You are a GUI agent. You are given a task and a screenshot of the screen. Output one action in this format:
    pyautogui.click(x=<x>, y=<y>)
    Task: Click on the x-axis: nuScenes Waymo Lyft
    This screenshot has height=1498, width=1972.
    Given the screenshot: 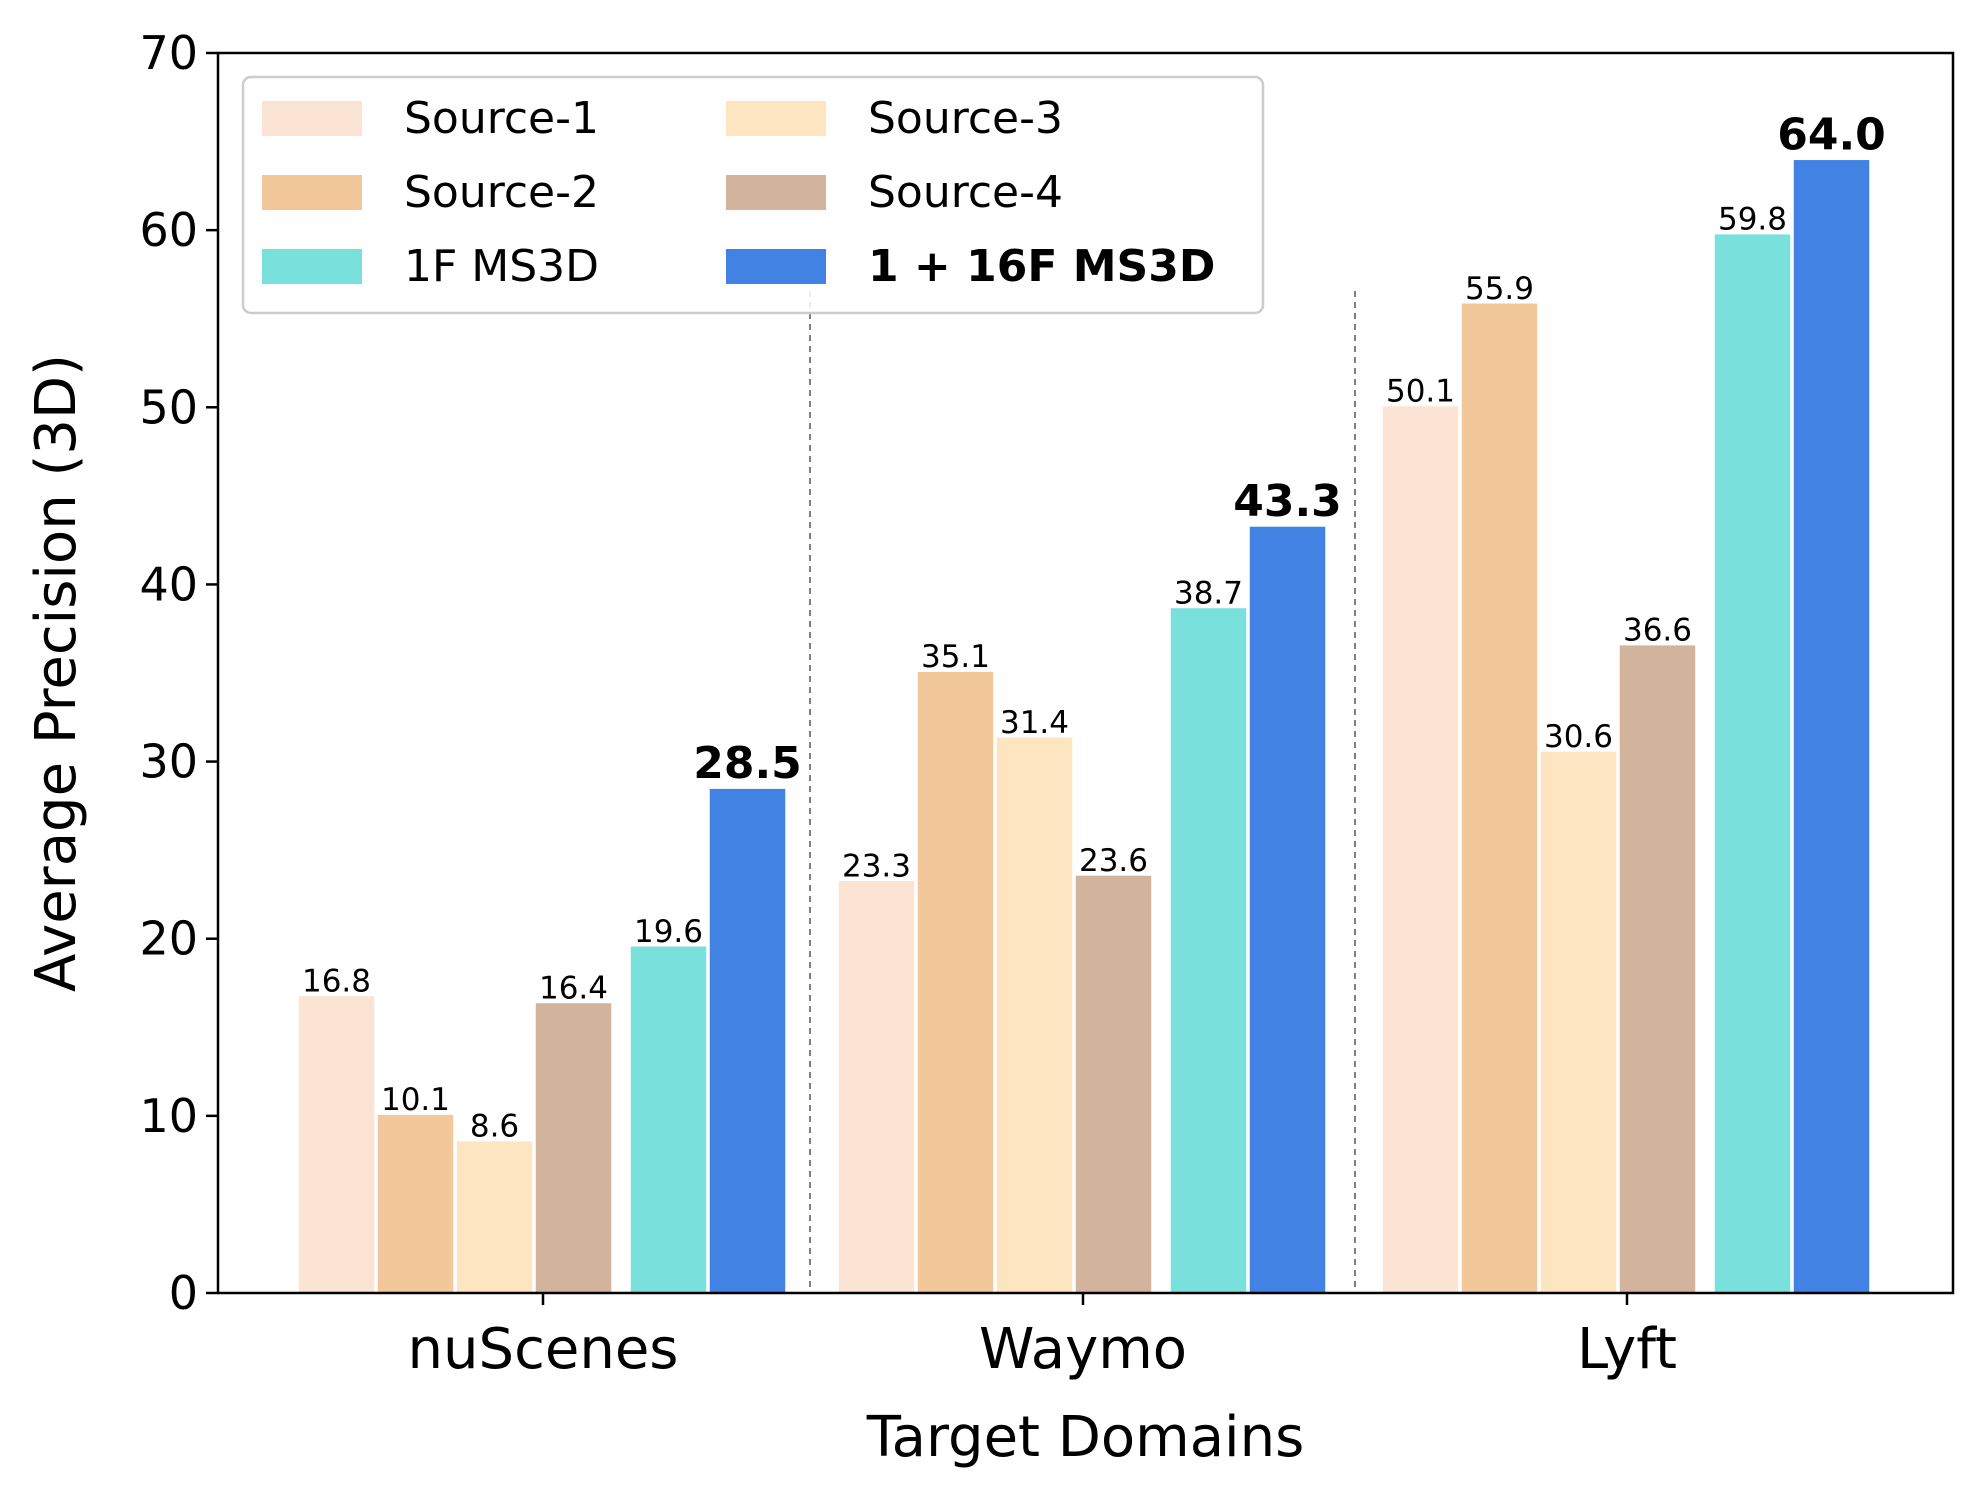 What is the action you would take?
    pyautogui.click(x=1042, y=1337)
    